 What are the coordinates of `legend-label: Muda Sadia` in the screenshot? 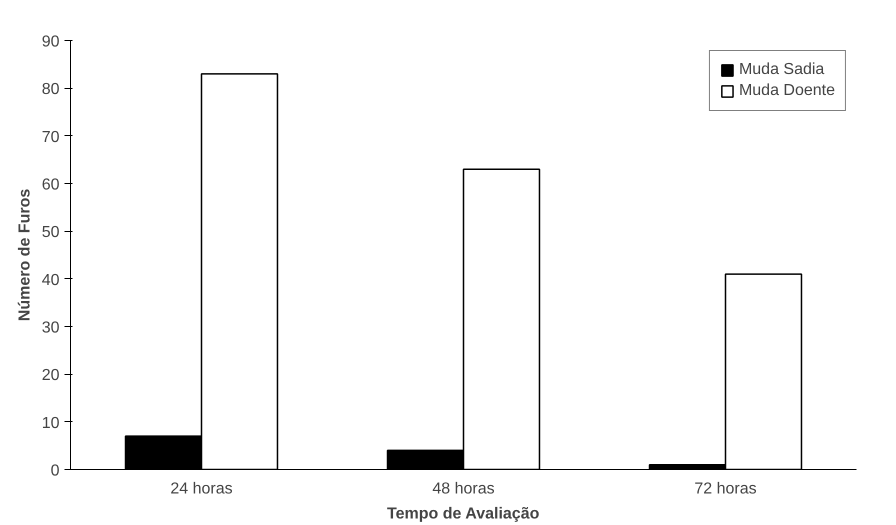 It's located at (781, 70).